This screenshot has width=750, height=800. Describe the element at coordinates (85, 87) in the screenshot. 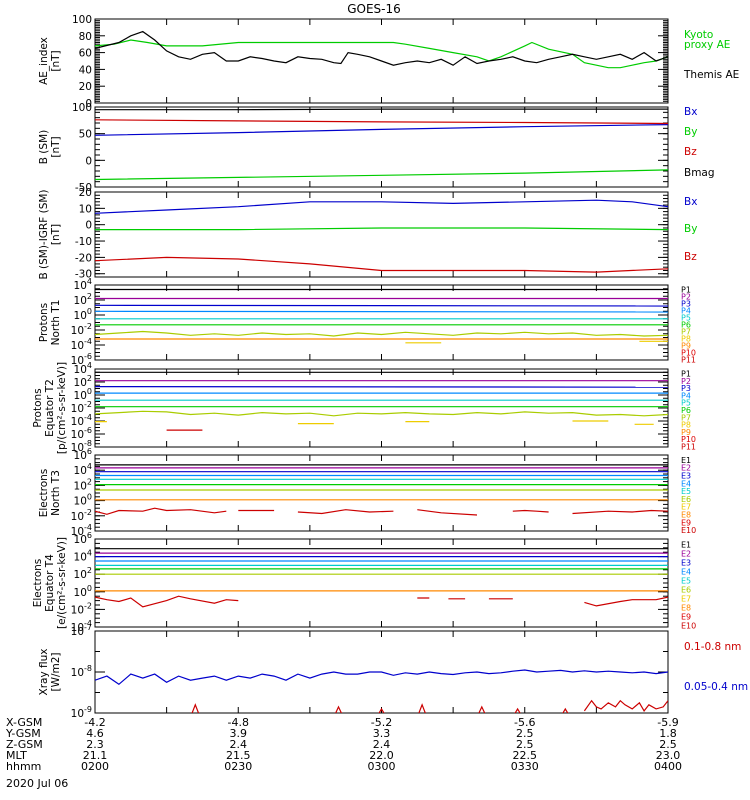

I see `y-tick-label: 20` at that location.